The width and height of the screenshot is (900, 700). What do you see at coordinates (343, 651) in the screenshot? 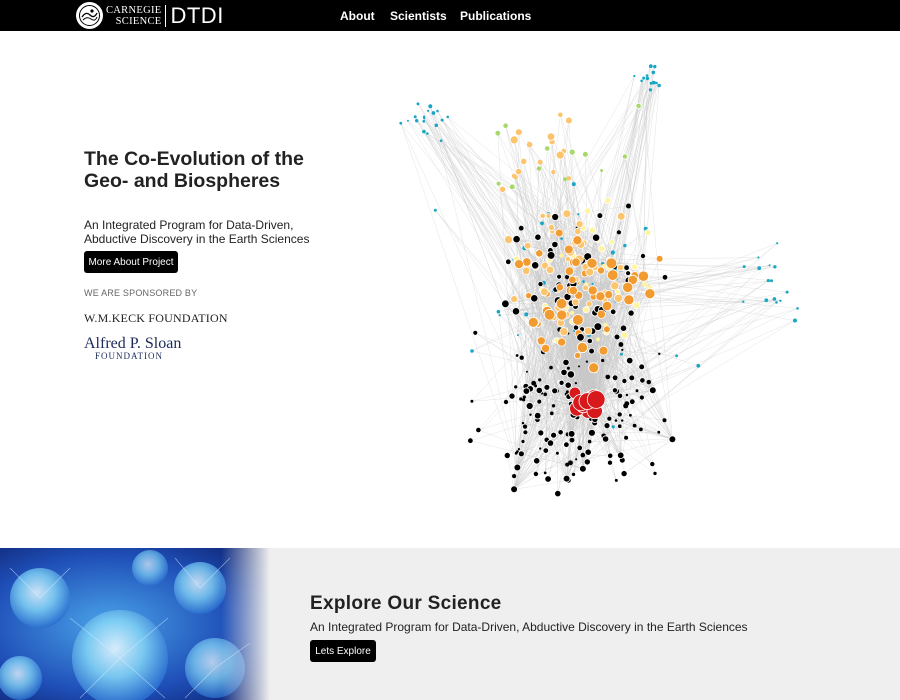
I see `lets-explore-button: Lets Explore` at bounding box center [343, 651].